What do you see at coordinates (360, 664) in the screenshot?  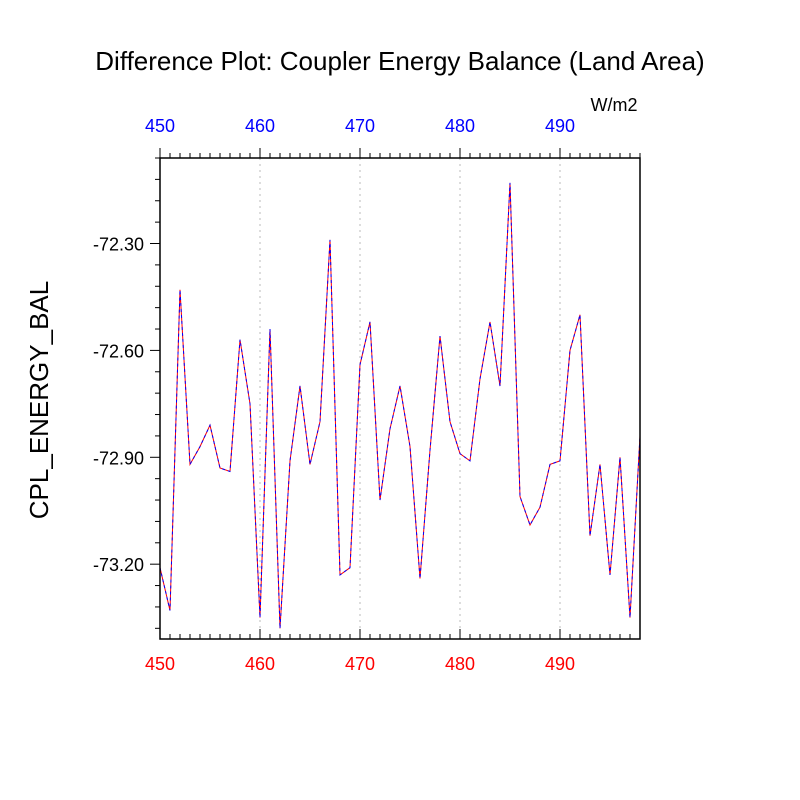 I see `x-tick-label-bottom: 470` at bounding box center [360, 664].